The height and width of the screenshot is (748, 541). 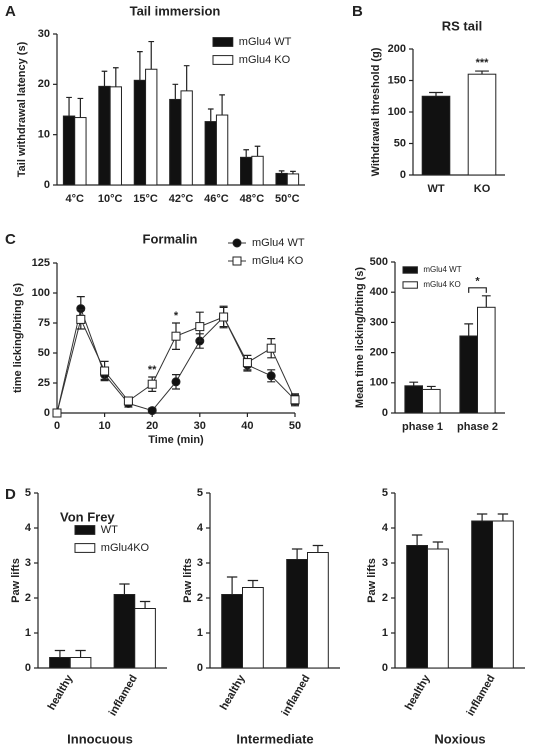 I want to click on y-tick-label: 1, so click(x=385, y=633).